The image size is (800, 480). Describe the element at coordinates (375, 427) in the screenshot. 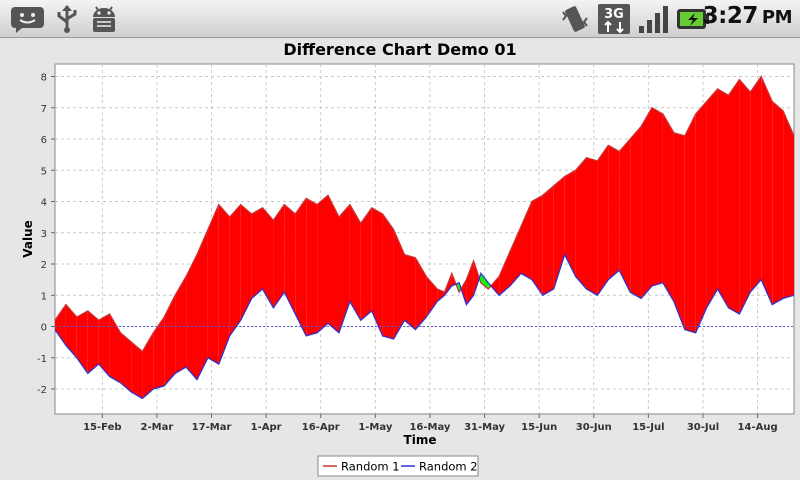

I see `x-tick-label: 1-May` at that location.